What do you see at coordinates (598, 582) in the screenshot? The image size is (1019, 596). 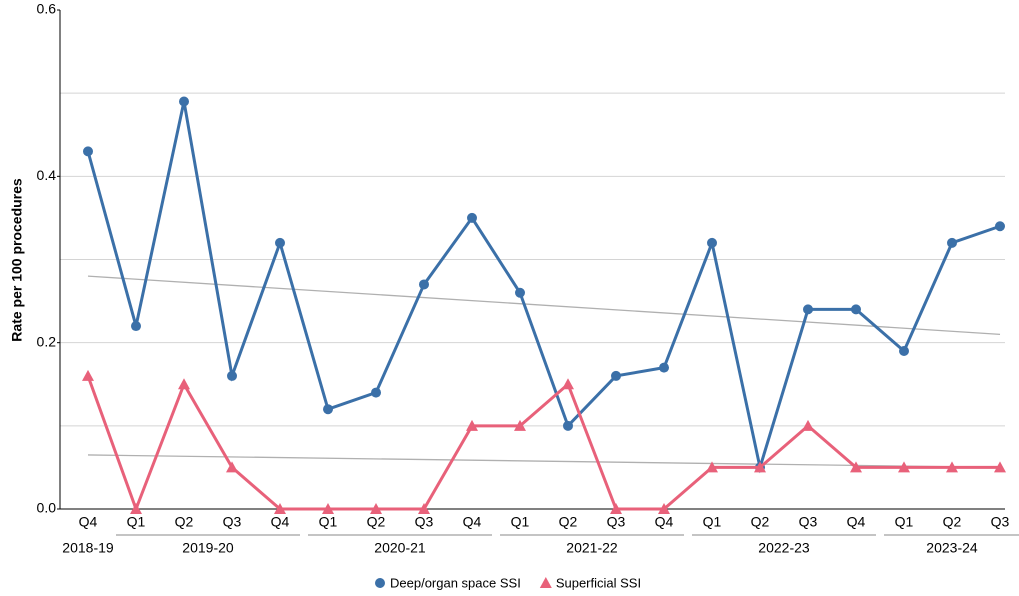 I see `legend-label: Superficial SSI` at bounding box center [598, 582].